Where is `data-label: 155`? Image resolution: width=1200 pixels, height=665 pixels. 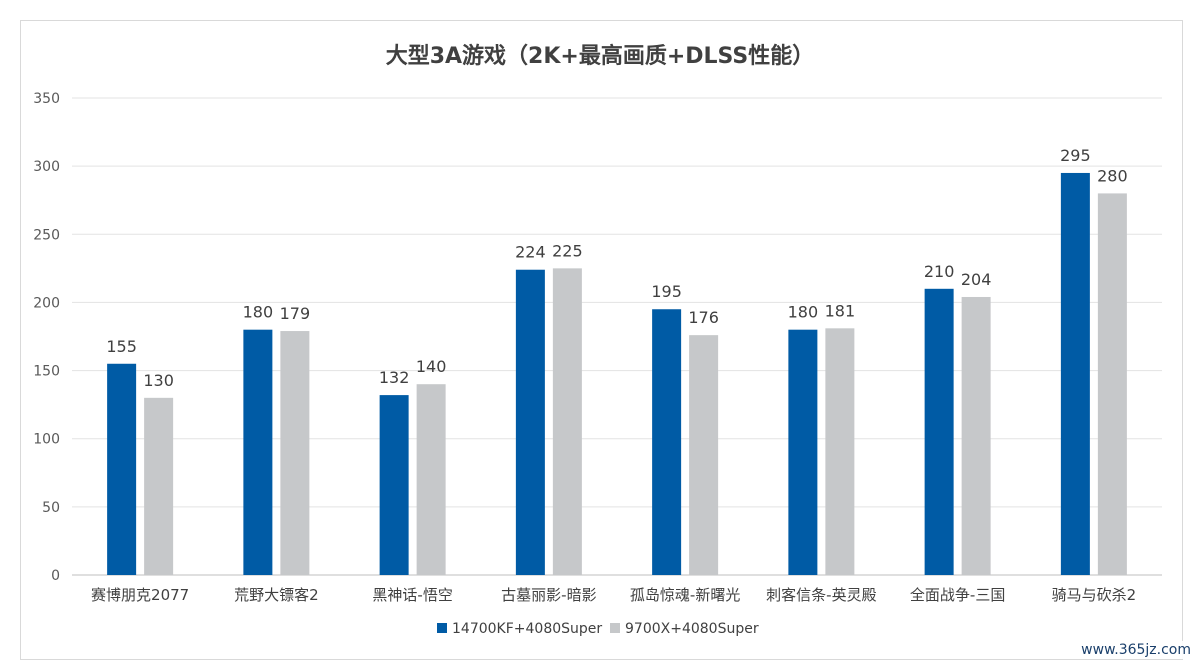 data-label: 155 is located at coordinates (121, 346).